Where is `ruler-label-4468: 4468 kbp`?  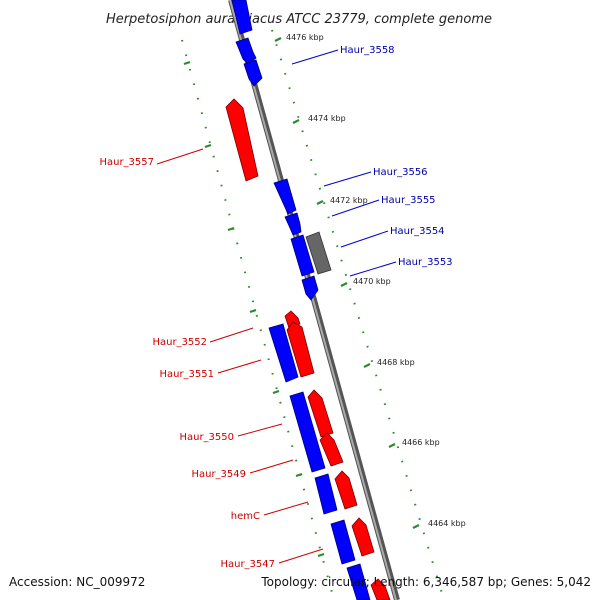 ruler-label-4468: 4468 kbp is located at coordinates (396, 362).